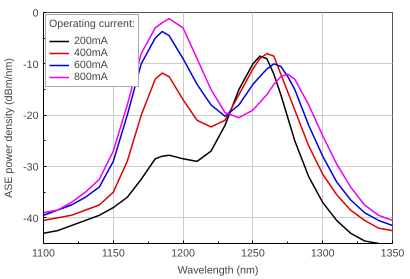  I want to click on legend-title: Operating current:, so click(92, 24).